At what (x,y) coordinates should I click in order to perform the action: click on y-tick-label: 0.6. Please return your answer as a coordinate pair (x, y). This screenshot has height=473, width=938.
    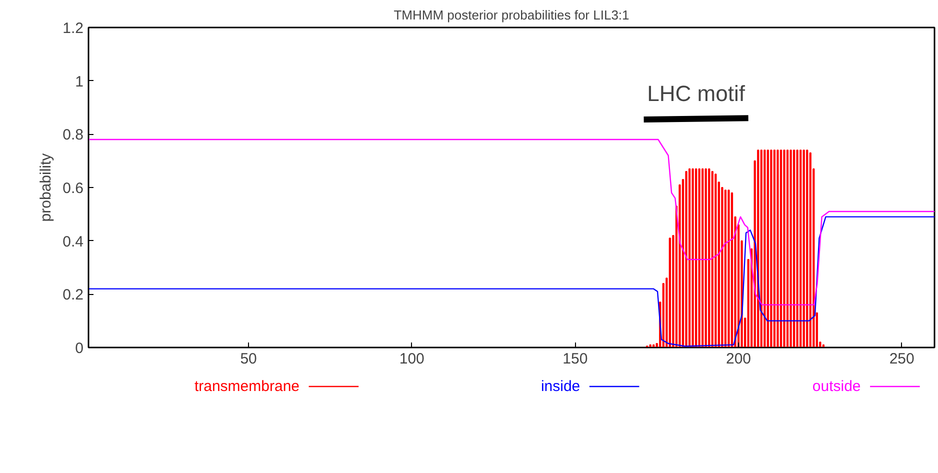
    Looking at the image, I should click on (73, 188).